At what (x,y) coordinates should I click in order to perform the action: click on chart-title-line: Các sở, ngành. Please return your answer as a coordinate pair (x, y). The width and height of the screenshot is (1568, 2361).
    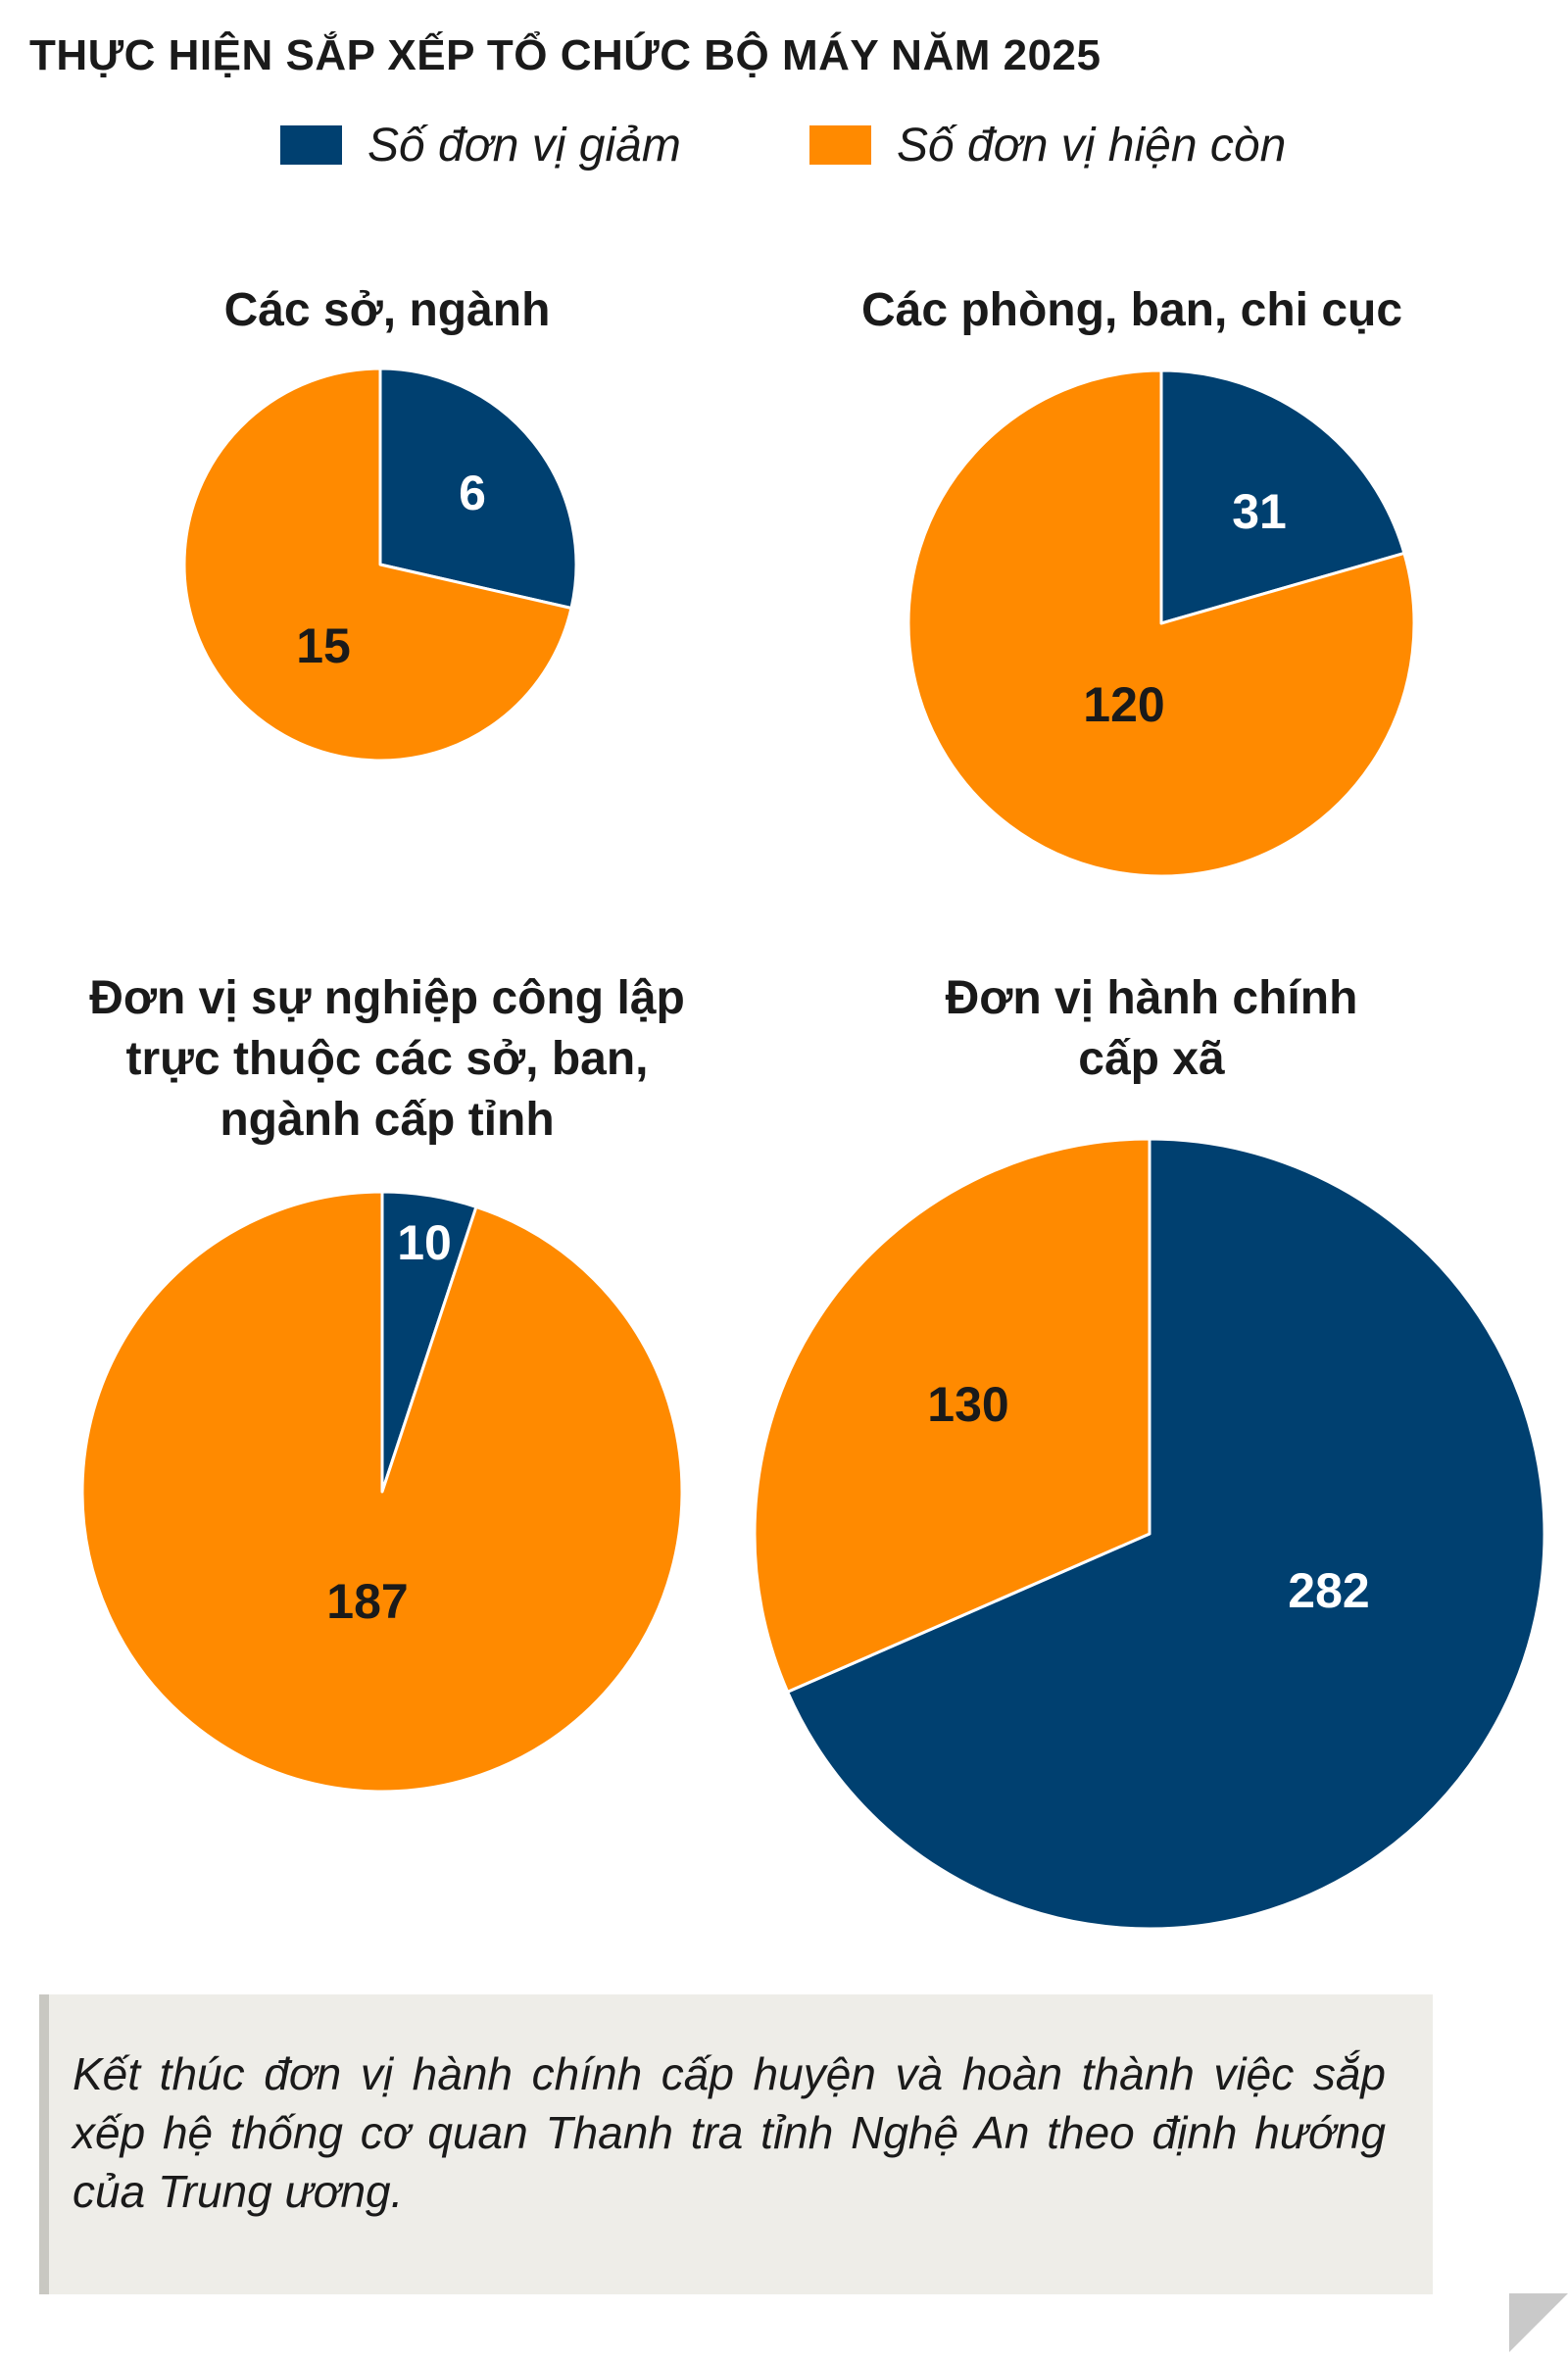
    Looking at the image, I should click on (387, 310).